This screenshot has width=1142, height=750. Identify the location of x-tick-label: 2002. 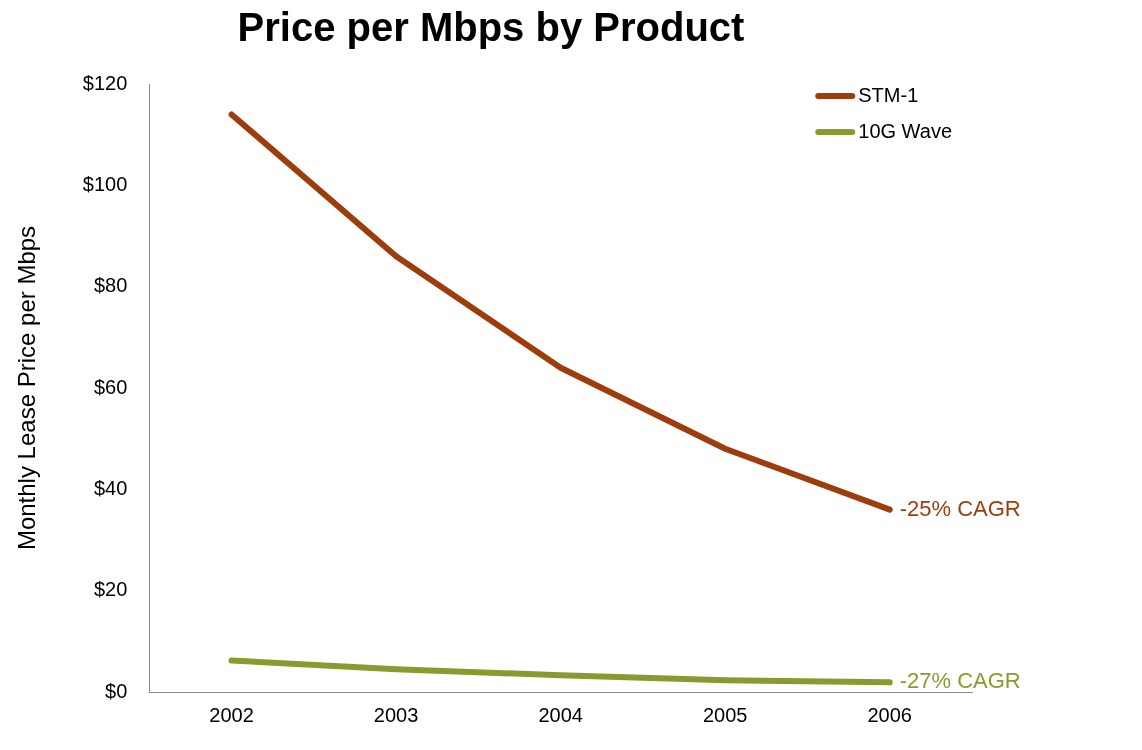
(231, 714).